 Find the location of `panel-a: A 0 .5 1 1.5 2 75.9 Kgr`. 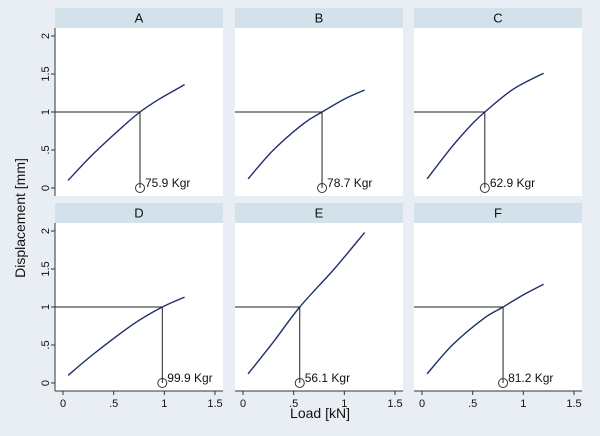

panel-a: A 0 .5 1 1.5 2 75.9 Kgr is located at coordinates (131, 102).